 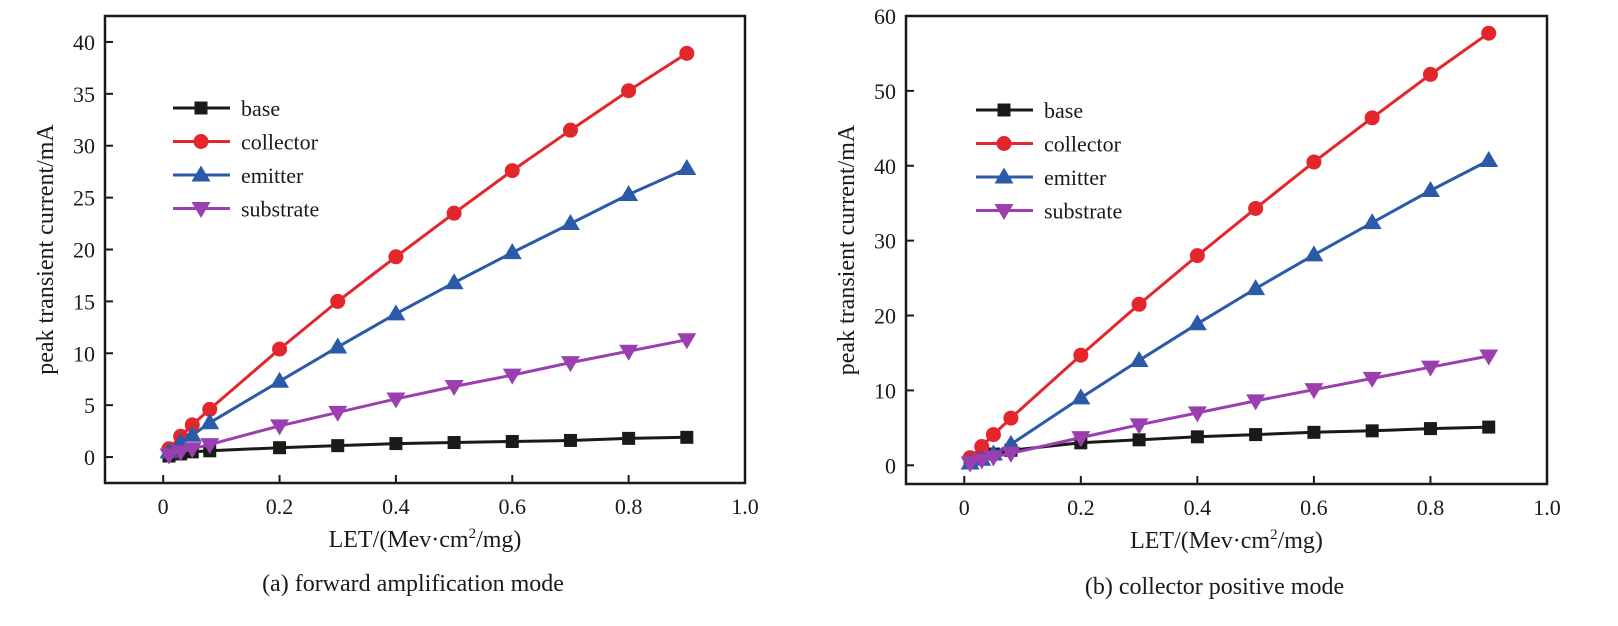 I want to click on legend-entry-collector: collector, so click(x=246, y=142).